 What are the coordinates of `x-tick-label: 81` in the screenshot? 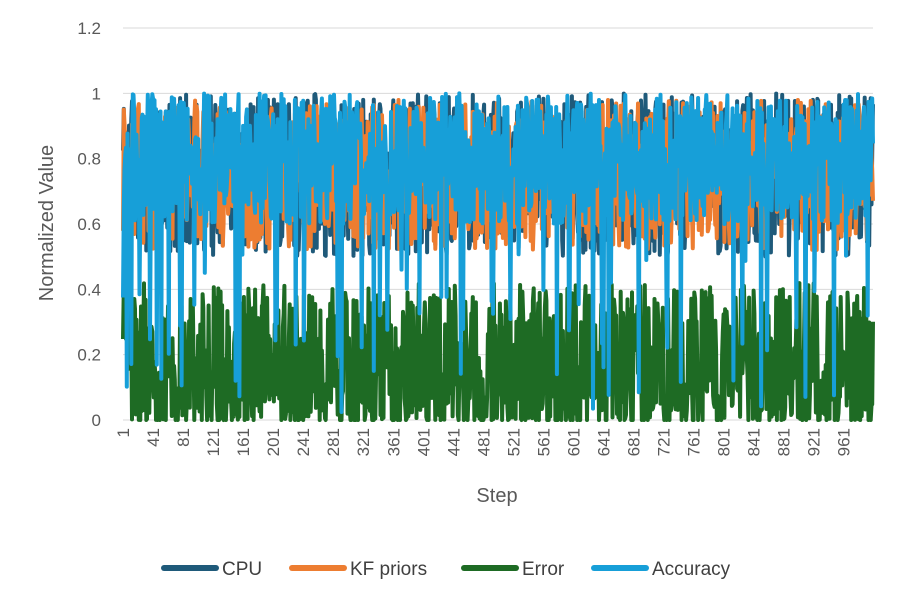 It's located at (183, 437).